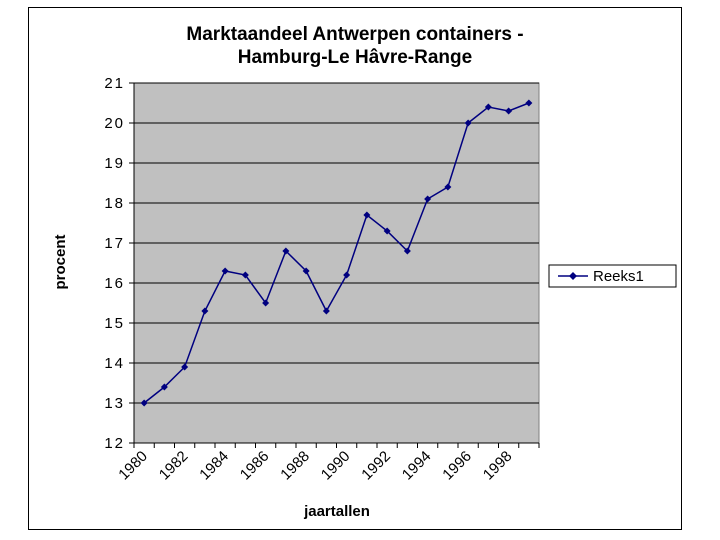 The image size is (720, 540). I want to click on y-axis-label: procent, so click(60, 261).